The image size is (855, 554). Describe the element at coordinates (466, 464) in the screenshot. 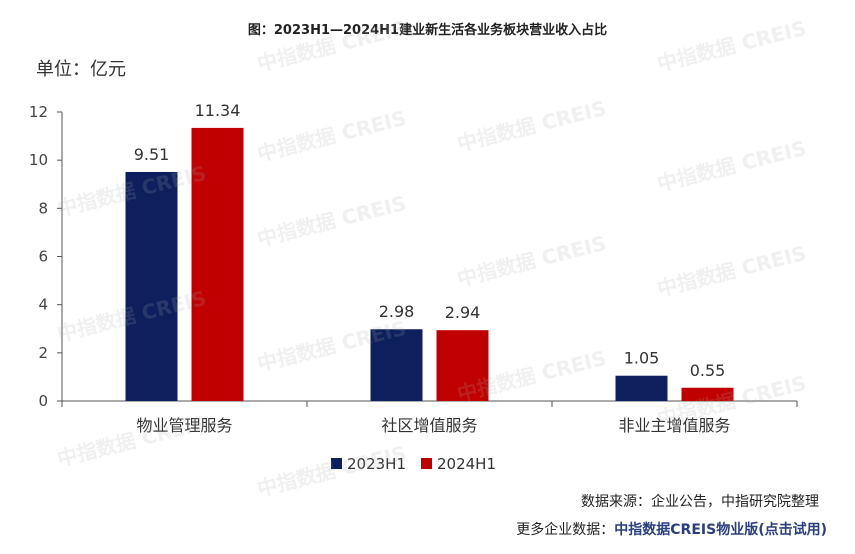

I see `legend-label: 2024H1` at that location.